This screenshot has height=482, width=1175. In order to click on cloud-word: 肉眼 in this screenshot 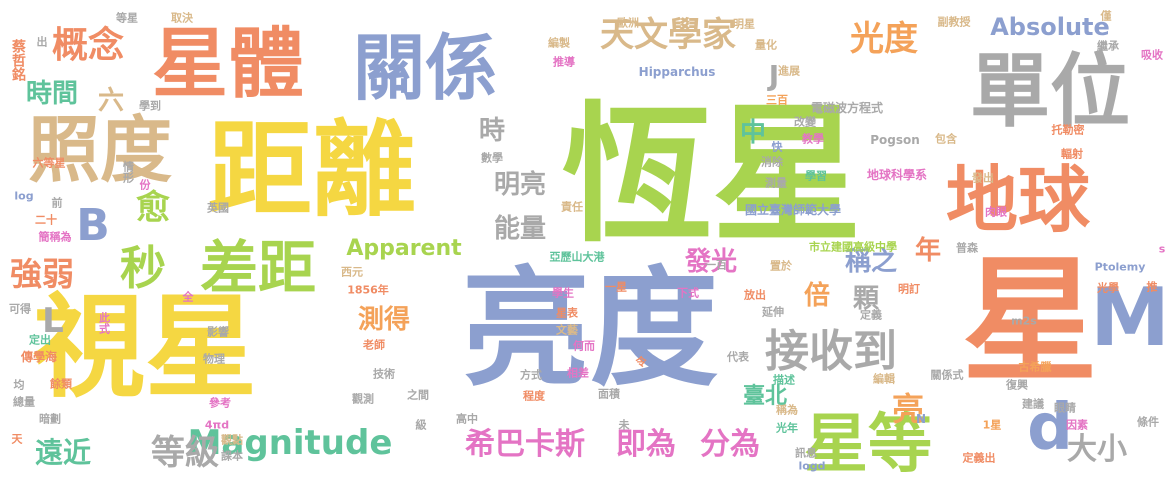, I will do `click(996, 212)`.